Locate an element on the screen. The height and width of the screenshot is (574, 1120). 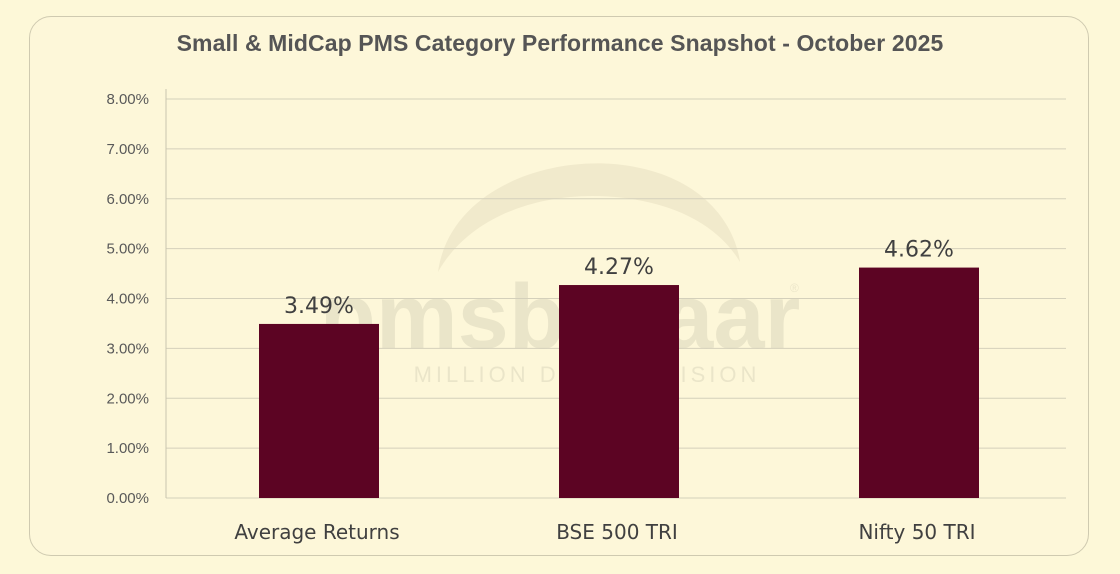
y-tick-label: 6.00% is located at coordinates (127, 199).